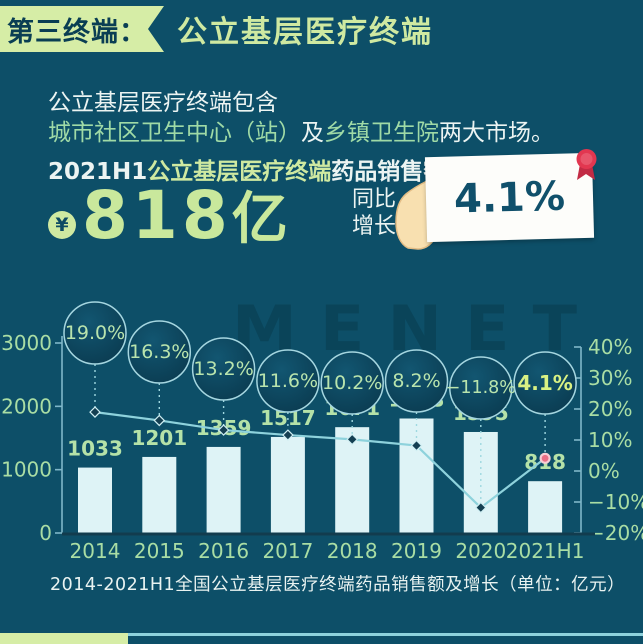 The width and height of the screenshot is (643, 644). I want to click on x-axis-category-label: 2015, so click(159, 551).